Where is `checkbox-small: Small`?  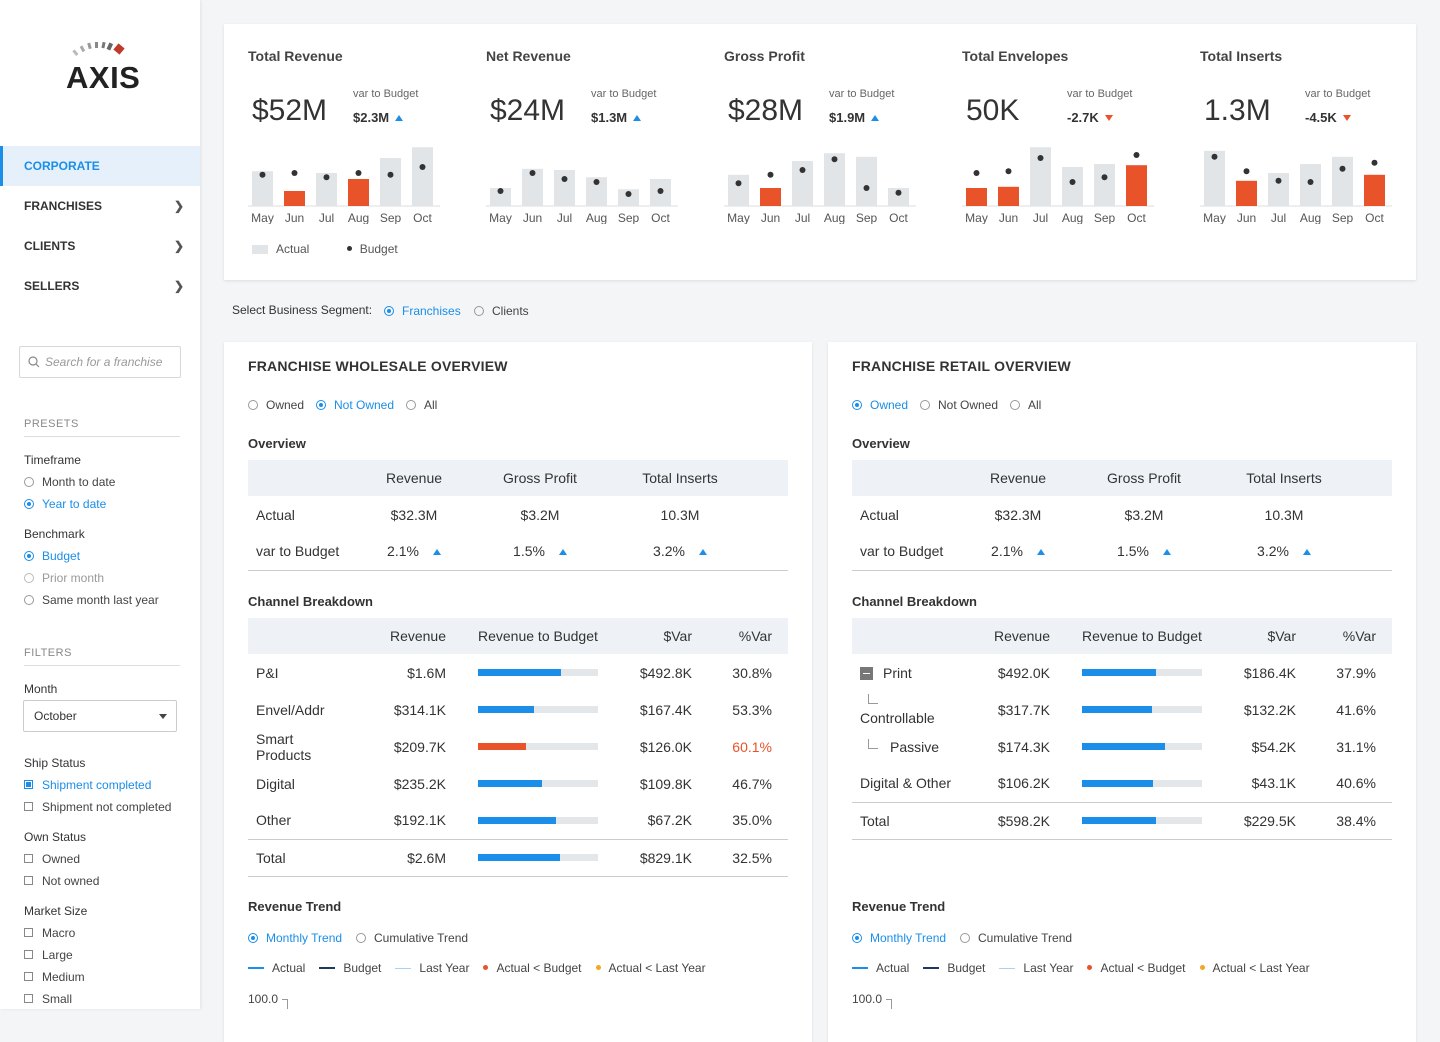
checkbox-small: Small is located at coordinates (48, 999).